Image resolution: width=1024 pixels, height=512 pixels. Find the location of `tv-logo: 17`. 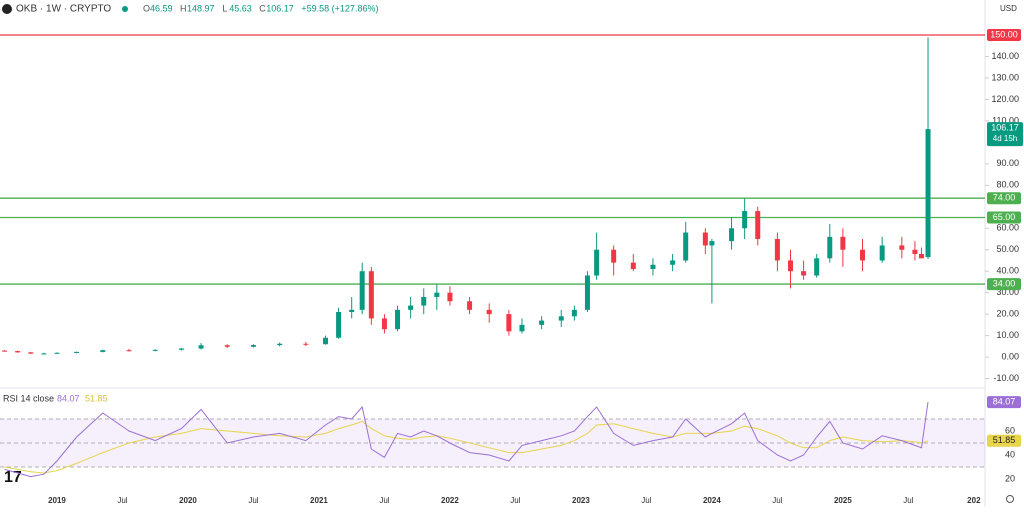

tv-logo: 17 is located at coordinates (13, 477).